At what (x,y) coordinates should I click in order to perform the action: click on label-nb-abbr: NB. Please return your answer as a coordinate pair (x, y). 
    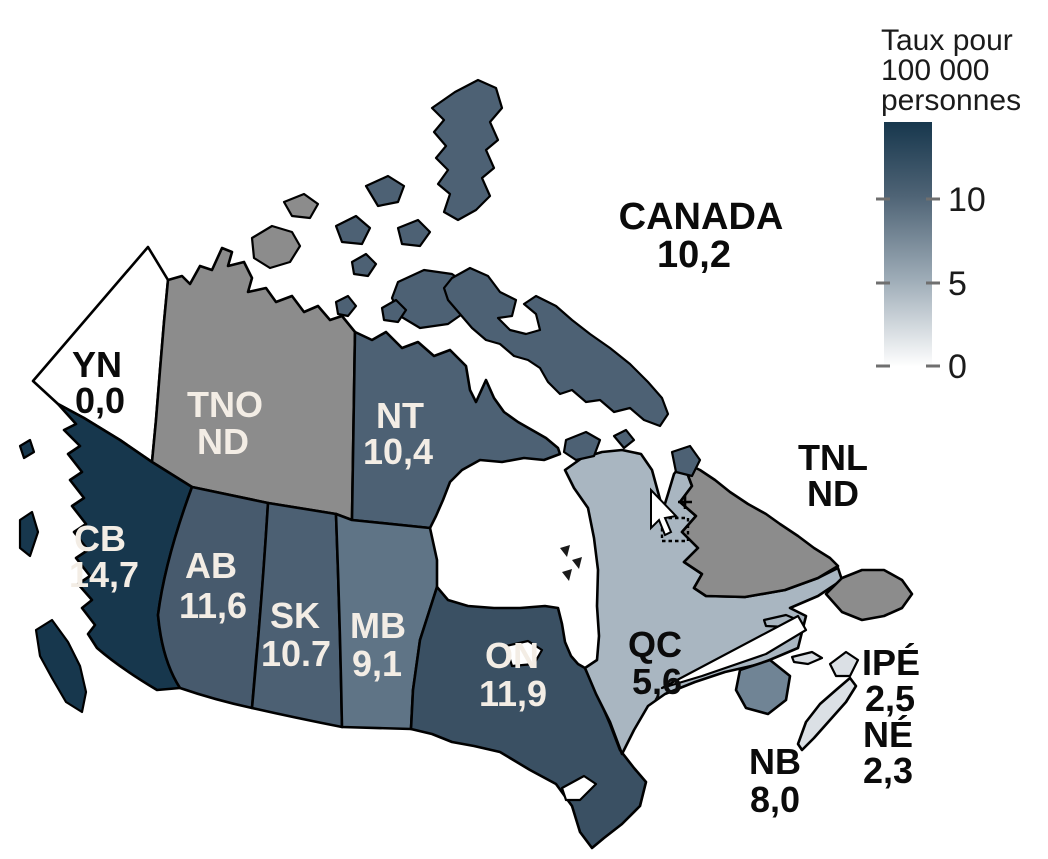
    Looking at the image, I should click on (775, 761).